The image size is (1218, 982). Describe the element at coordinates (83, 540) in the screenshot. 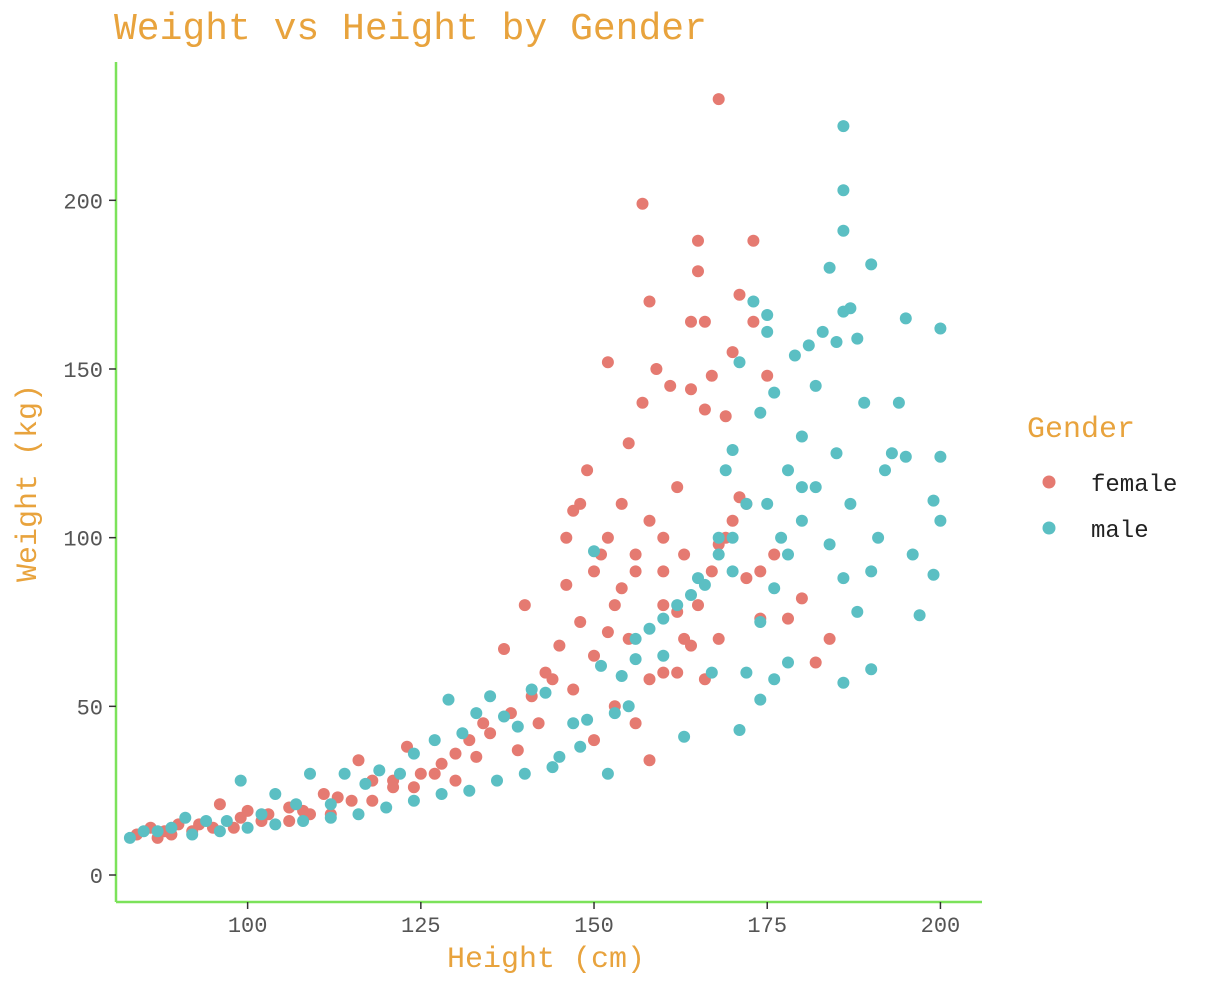

I see `y-tick-label: 100` at that location.